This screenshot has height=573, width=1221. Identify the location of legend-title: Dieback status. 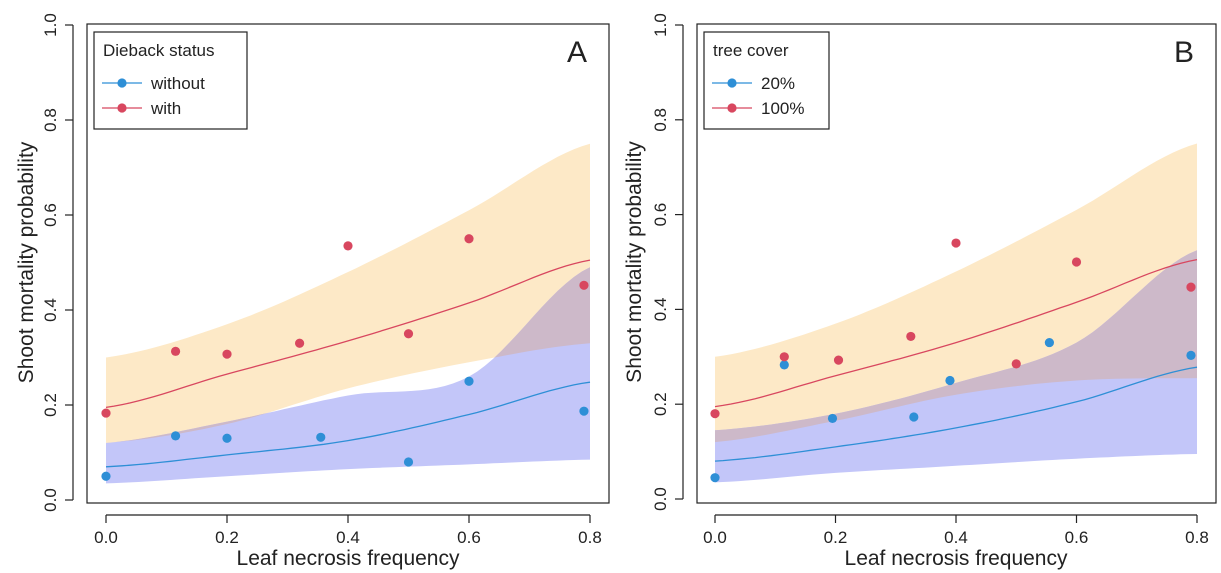
(159, 50).